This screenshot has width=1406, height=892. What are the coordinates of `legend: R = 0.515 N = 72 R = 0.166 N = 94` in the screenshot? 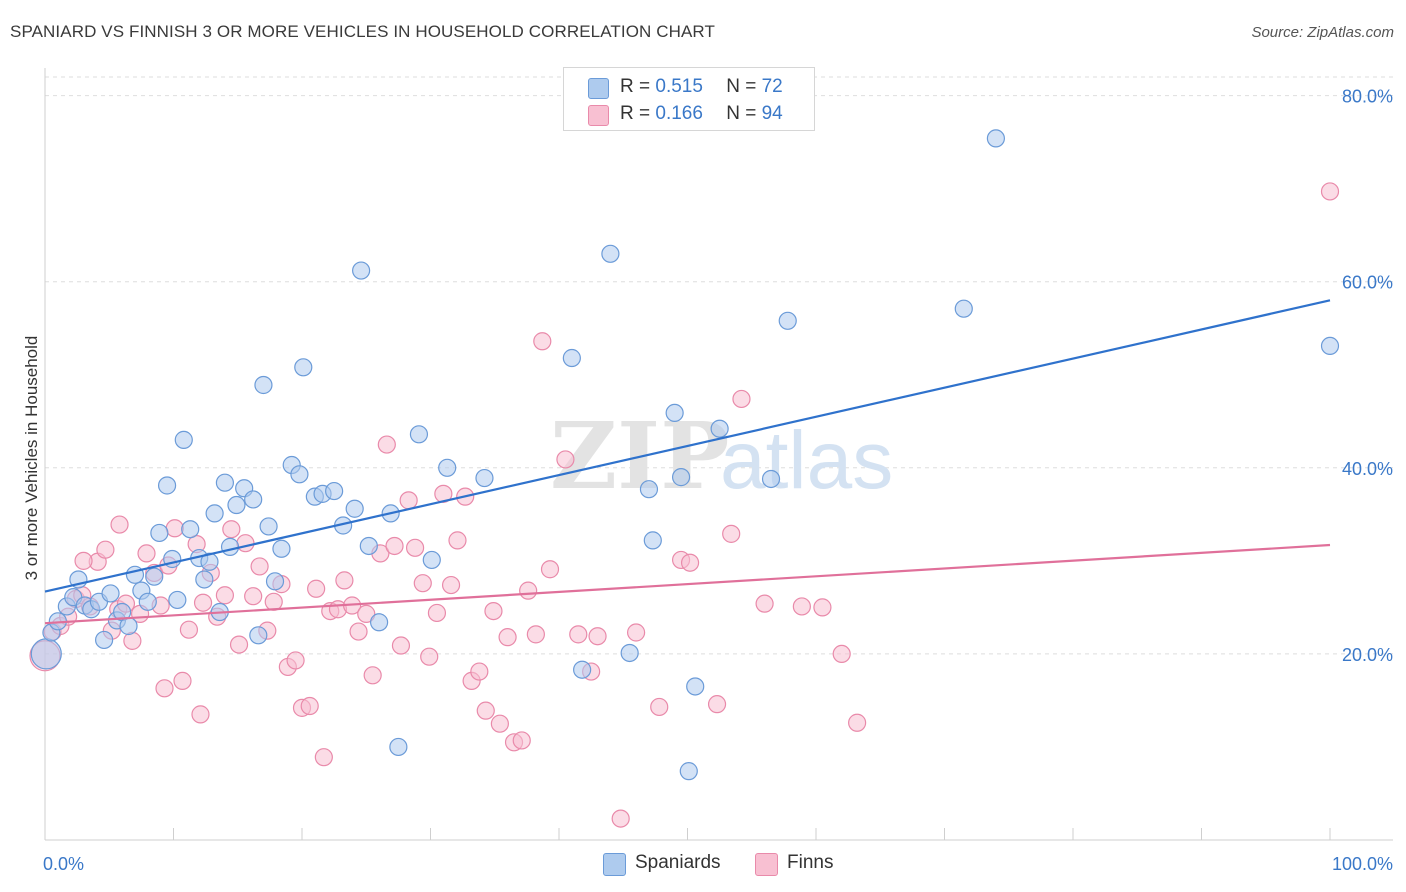 It's located at (689, 99).